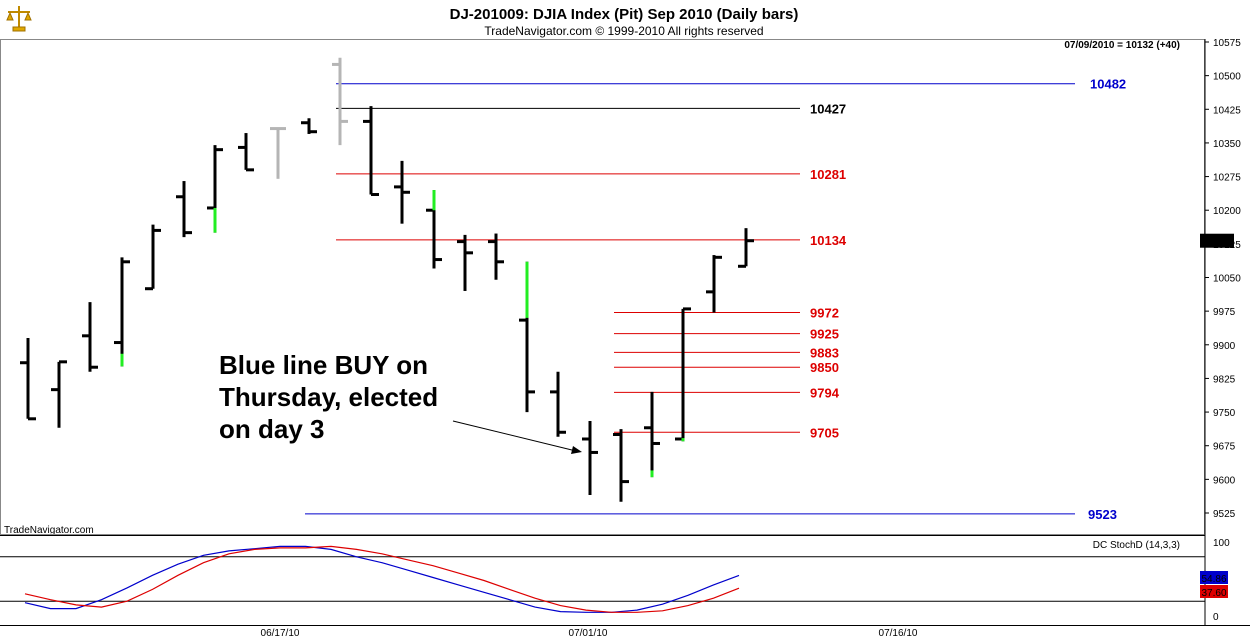  I want to click on date-label-1: 06/17/10, so click(280, 633).